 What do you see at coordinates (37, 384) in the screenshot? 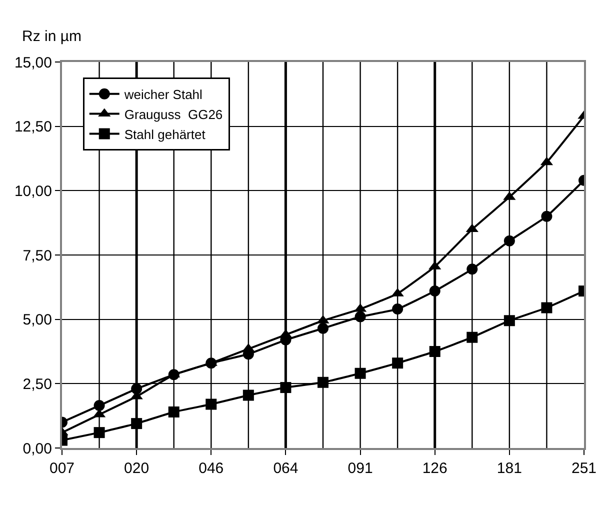
I see `y-tick-label: 2,50` at bounding box center [37, 384].